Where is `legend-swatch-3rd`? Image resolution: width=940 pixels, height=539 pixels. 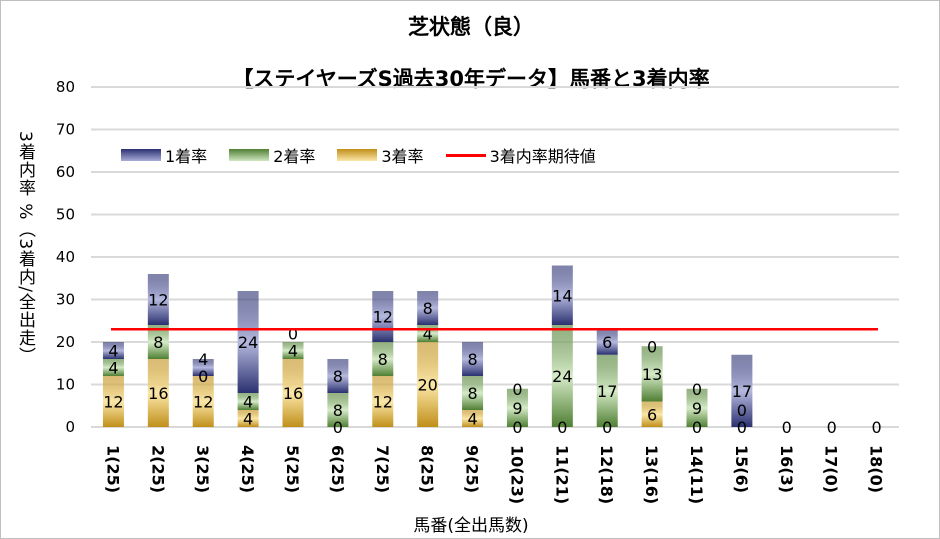
legend-swatch-3rd is located at coordinates (357, 155).